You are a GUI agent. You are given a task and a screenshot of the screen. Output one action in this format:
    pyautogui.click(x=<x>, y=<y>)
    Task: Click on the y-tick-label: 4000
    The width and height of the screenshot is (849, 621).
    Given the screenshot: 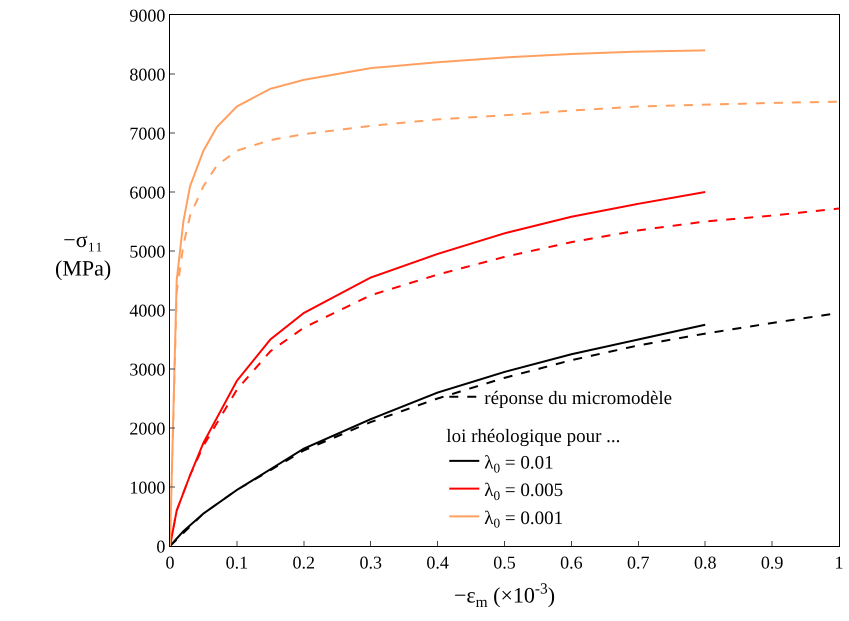 What is the action you would take?
    pyautogui.click(x=147, y=310)
    